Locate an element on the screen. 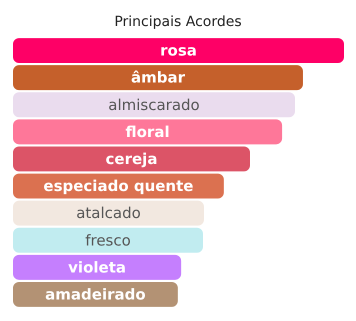 This screenshot has height=321, width=356. y-tick-label: âmbar is located at coordinates (158, 77).